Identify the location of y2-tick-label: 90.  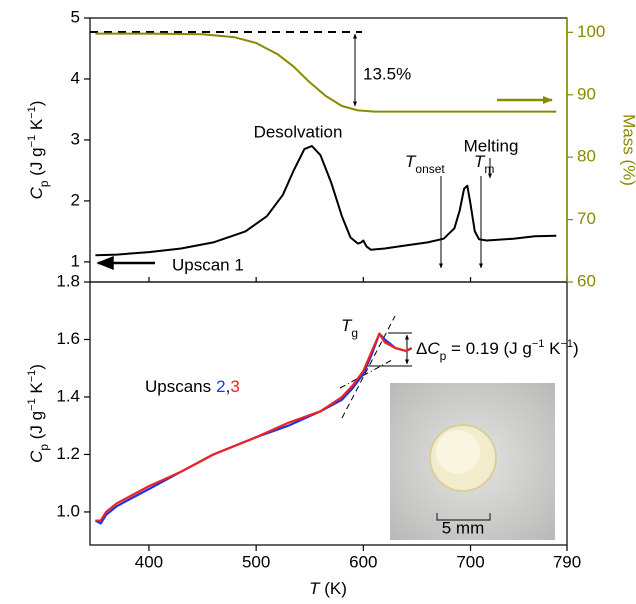
(586, 93).